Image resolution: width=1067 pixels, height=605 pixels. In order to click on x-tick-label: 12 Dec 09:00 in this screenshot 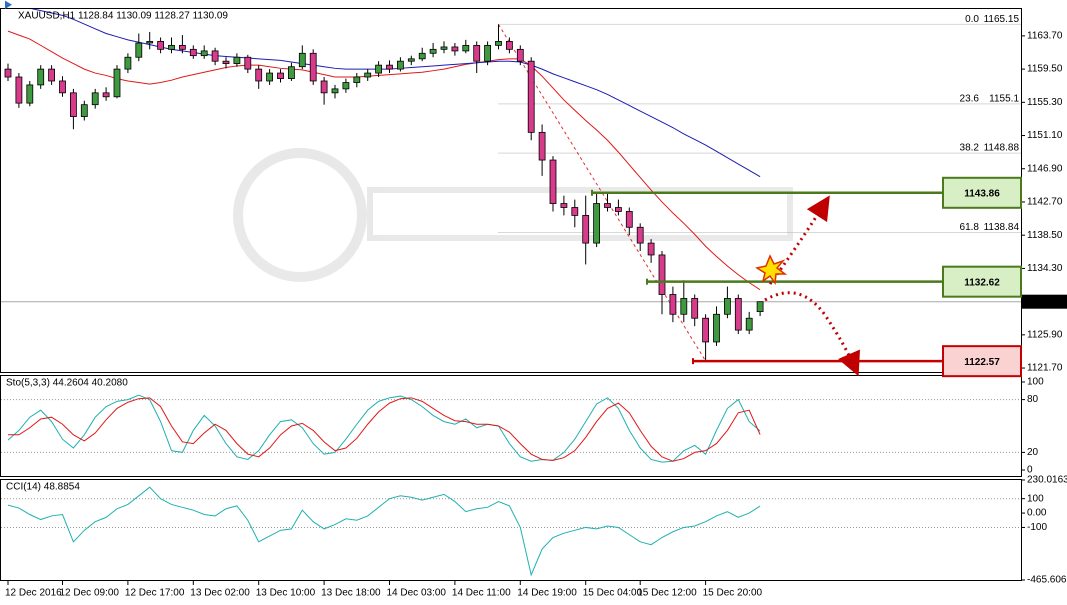, I will do `click(90, 593)`.